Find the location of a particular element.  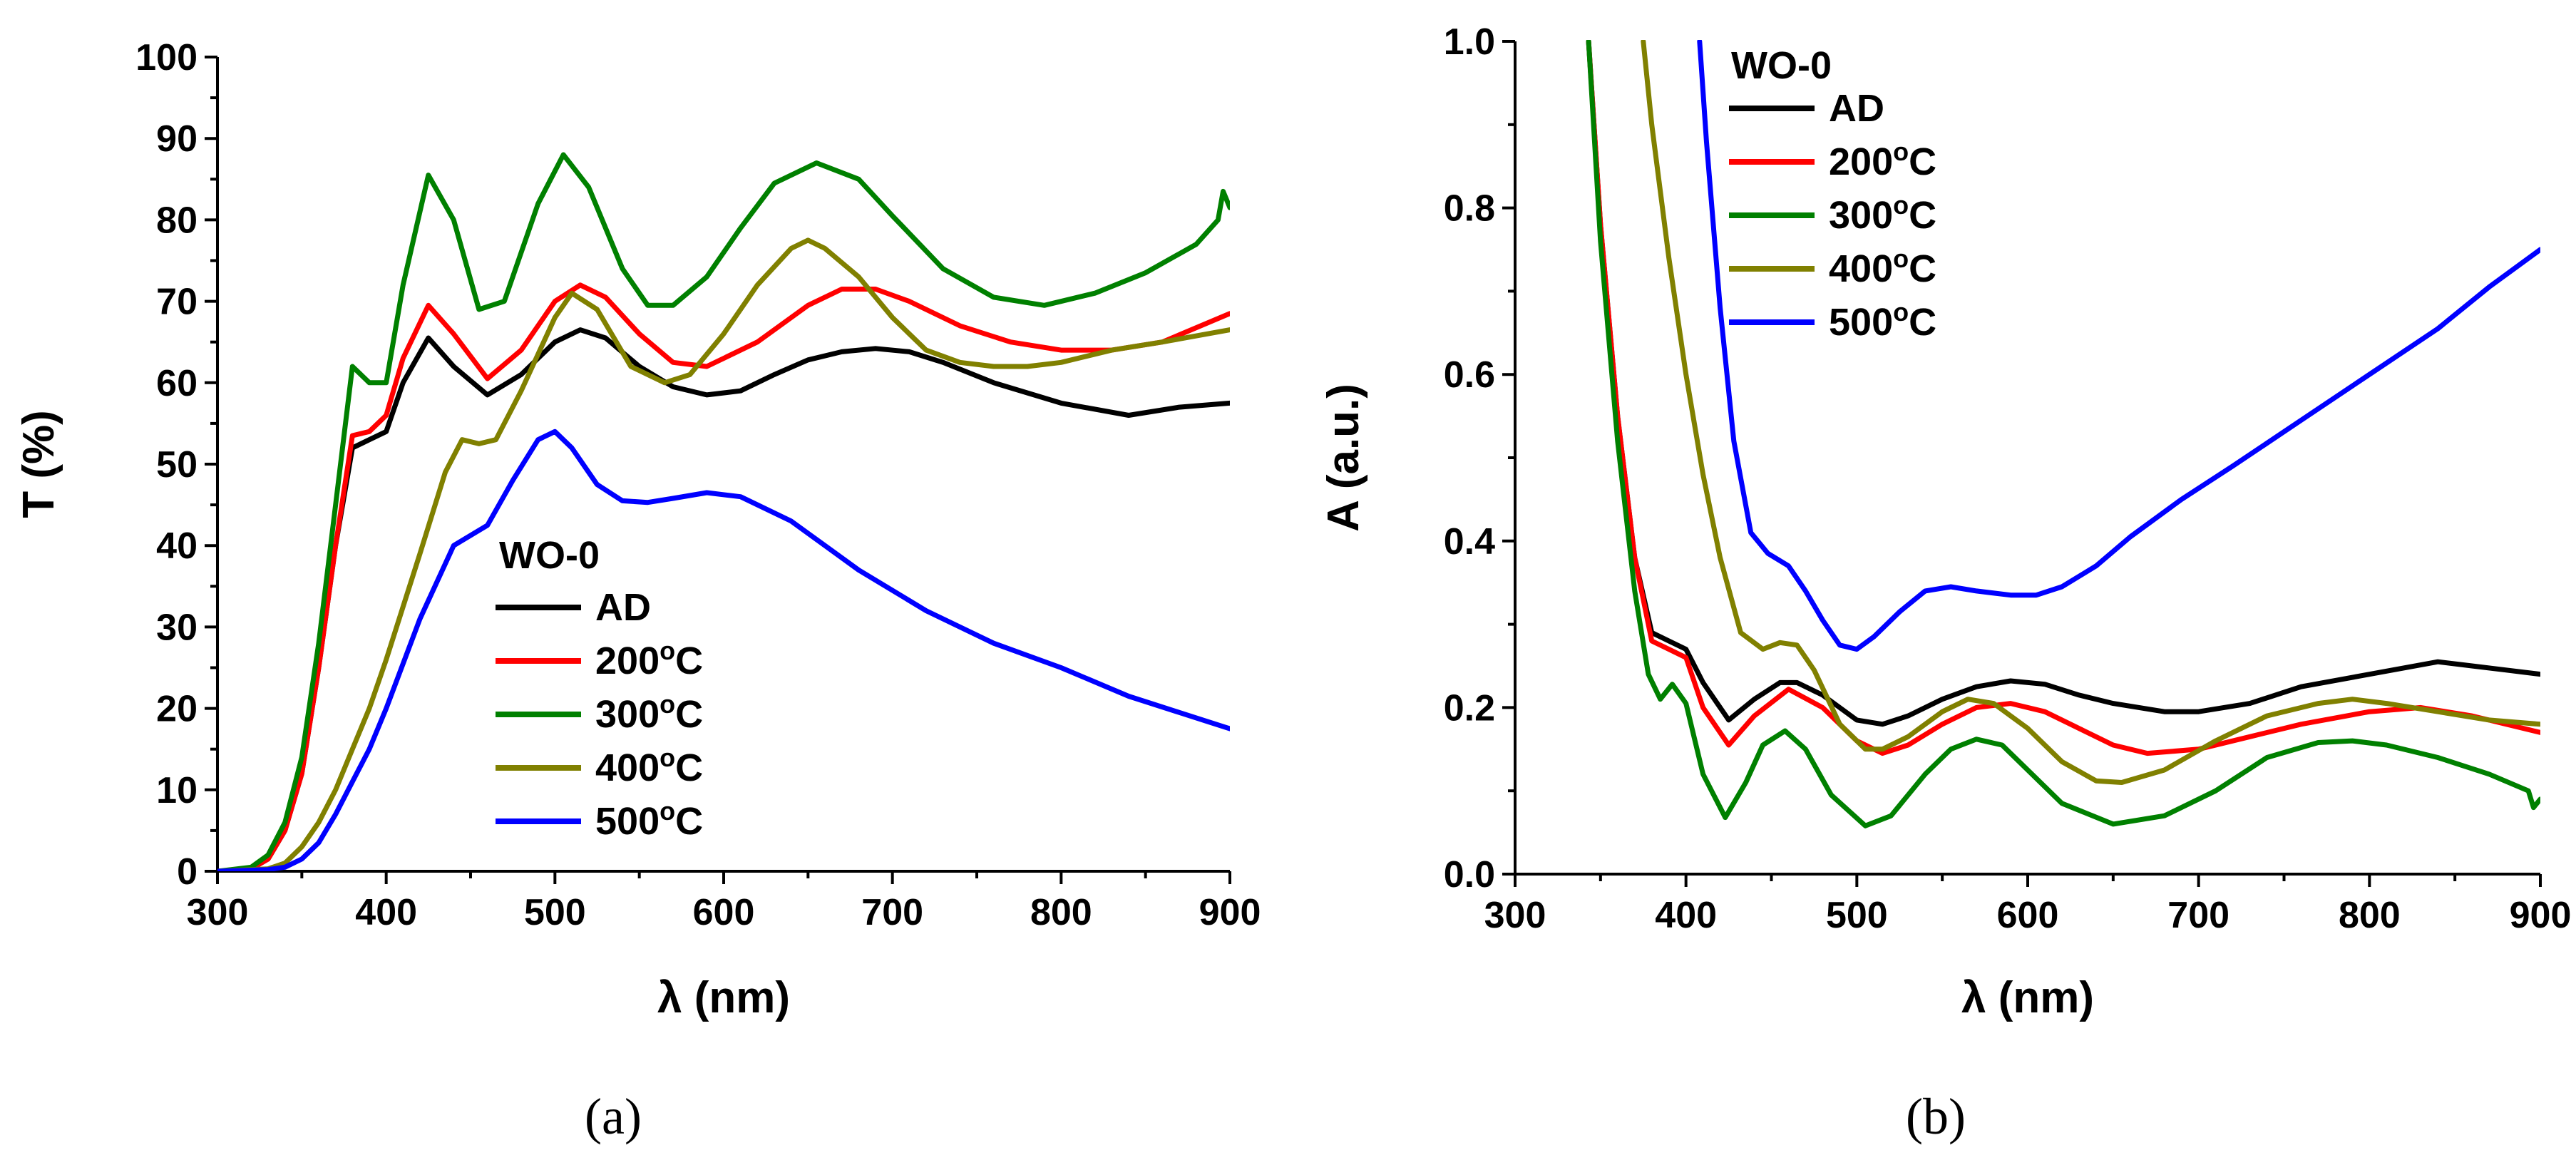

y-tick-label: 50 is located at coordinates (176, 465).